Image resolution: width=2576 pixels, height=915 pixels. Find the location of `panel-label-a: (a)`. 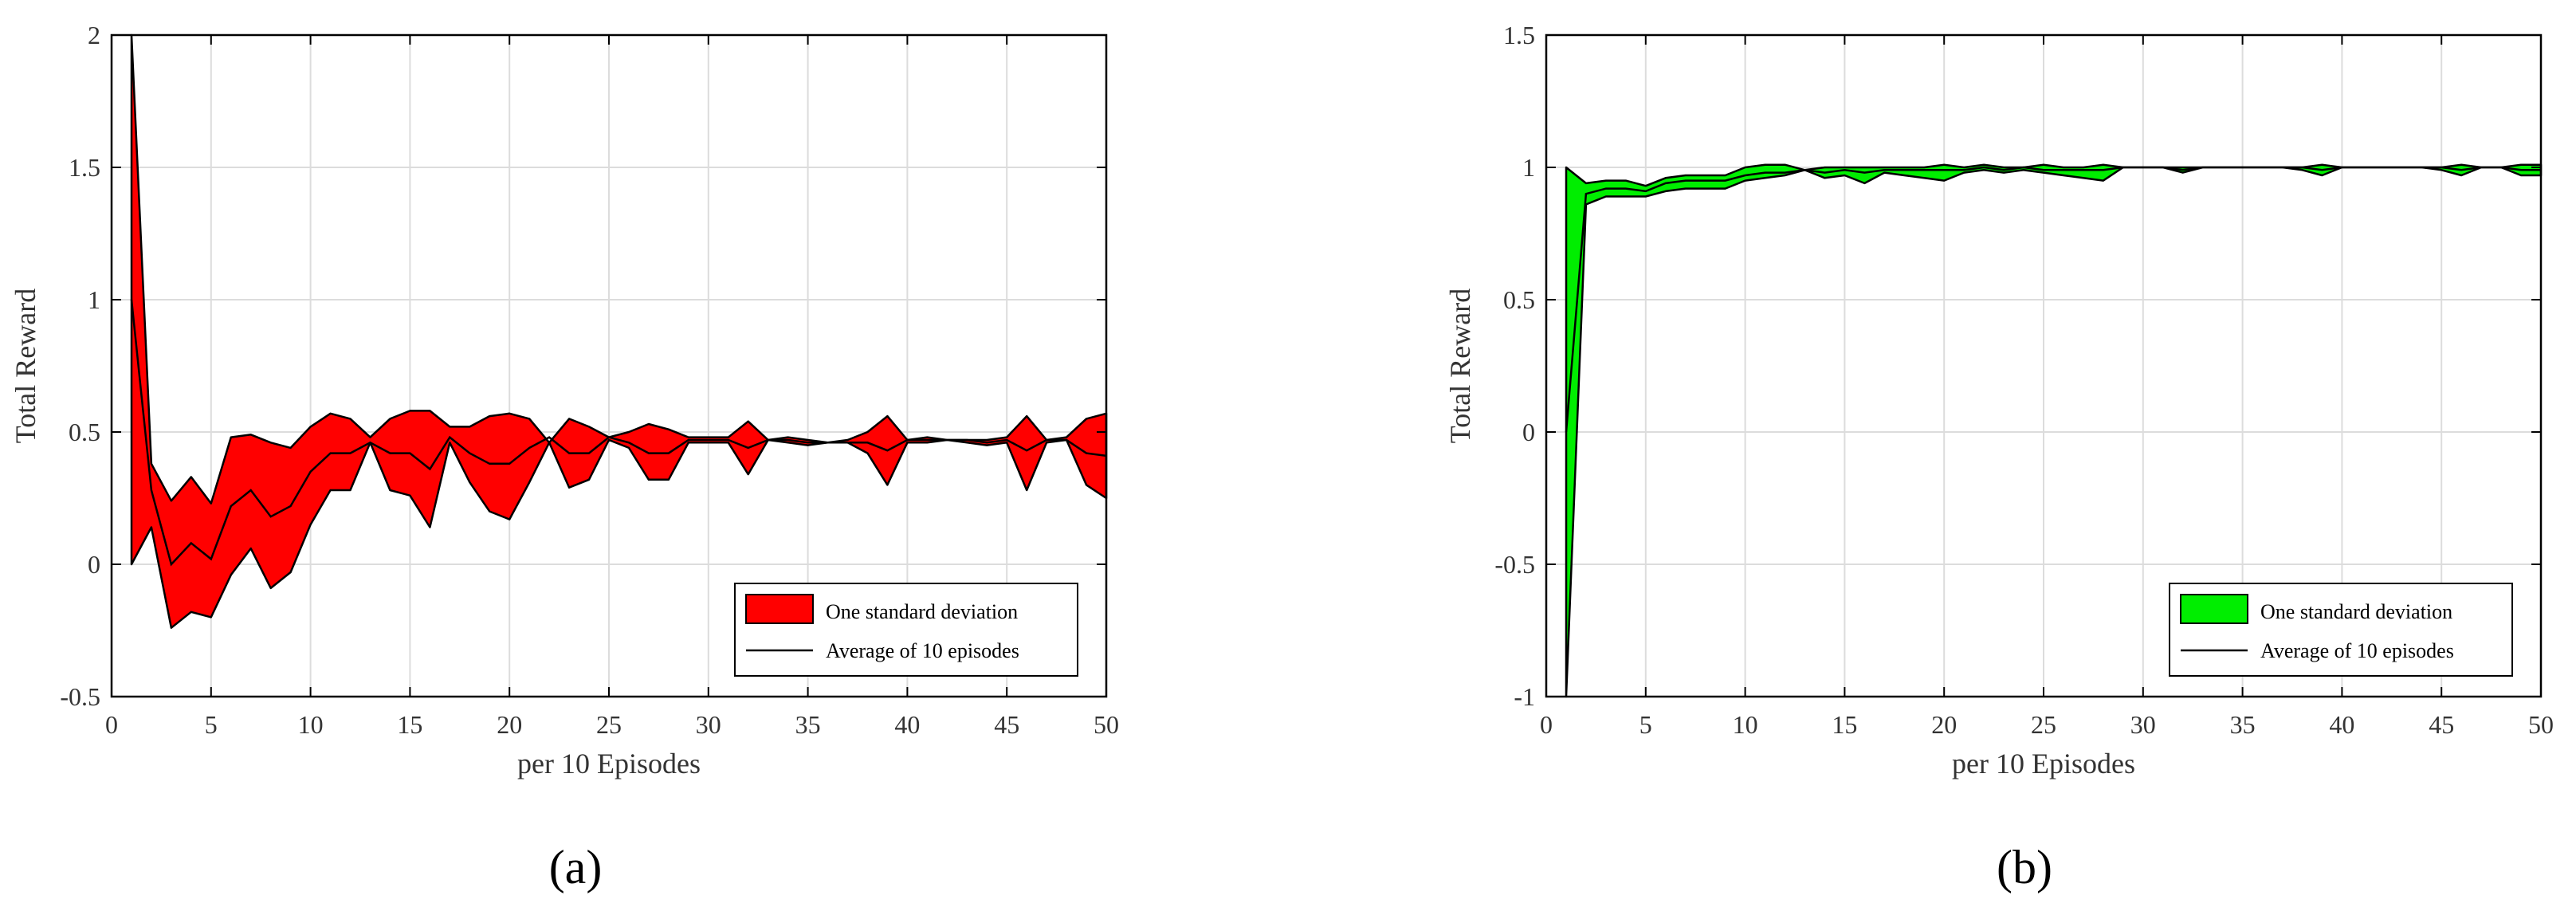

panel-label-a: (a) is located at coordinates (576, 867).